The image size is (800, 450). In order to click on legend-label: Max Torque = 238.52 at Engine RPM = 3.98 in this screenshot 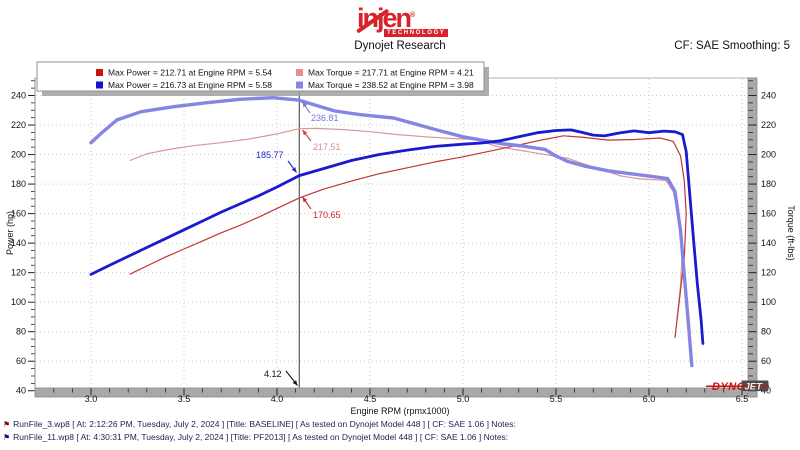, I will do `click(391, 85)`.